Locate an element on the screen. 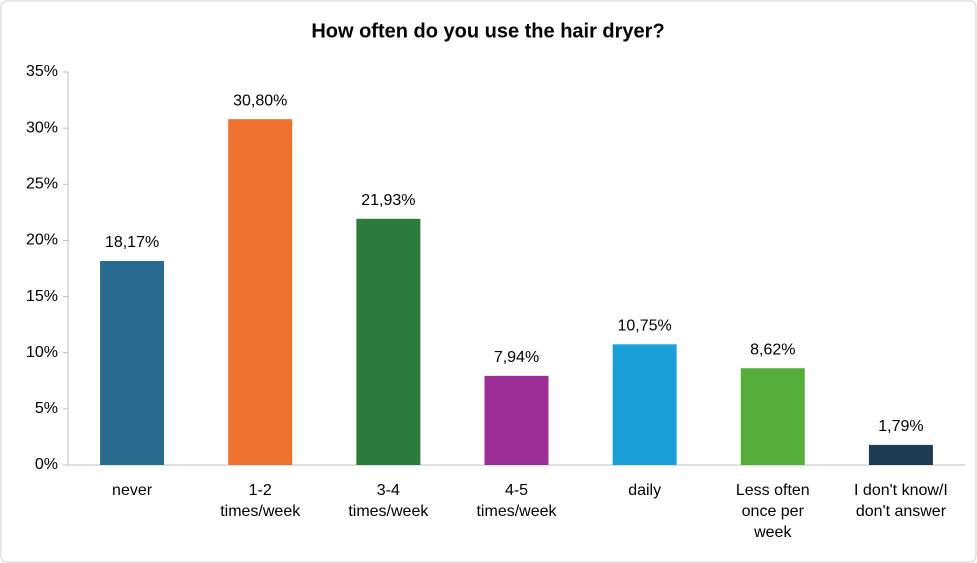 This screenshot has width=977, height=563. value-label: 1,79% is located at coordinates (900, 426).